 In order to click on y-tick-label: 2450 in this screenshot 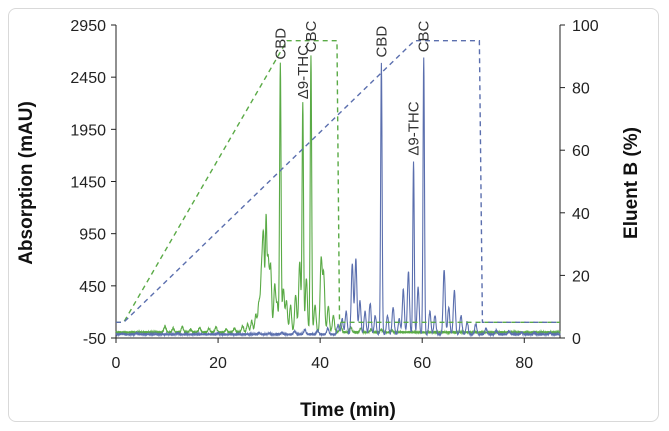, I will do `click(88, 78)`.